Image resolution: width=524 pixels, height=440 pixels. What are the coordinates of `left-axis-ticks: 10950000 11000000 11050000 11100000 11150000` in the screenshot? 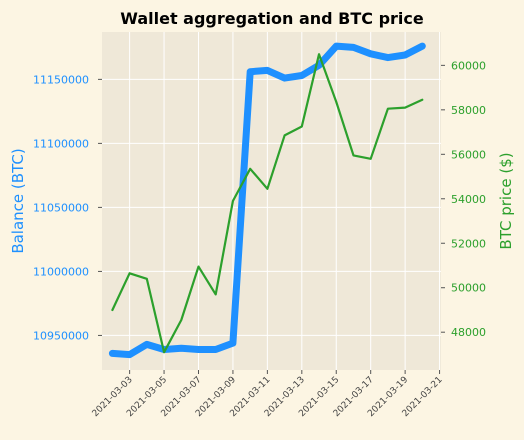 It's located at (67, 207).